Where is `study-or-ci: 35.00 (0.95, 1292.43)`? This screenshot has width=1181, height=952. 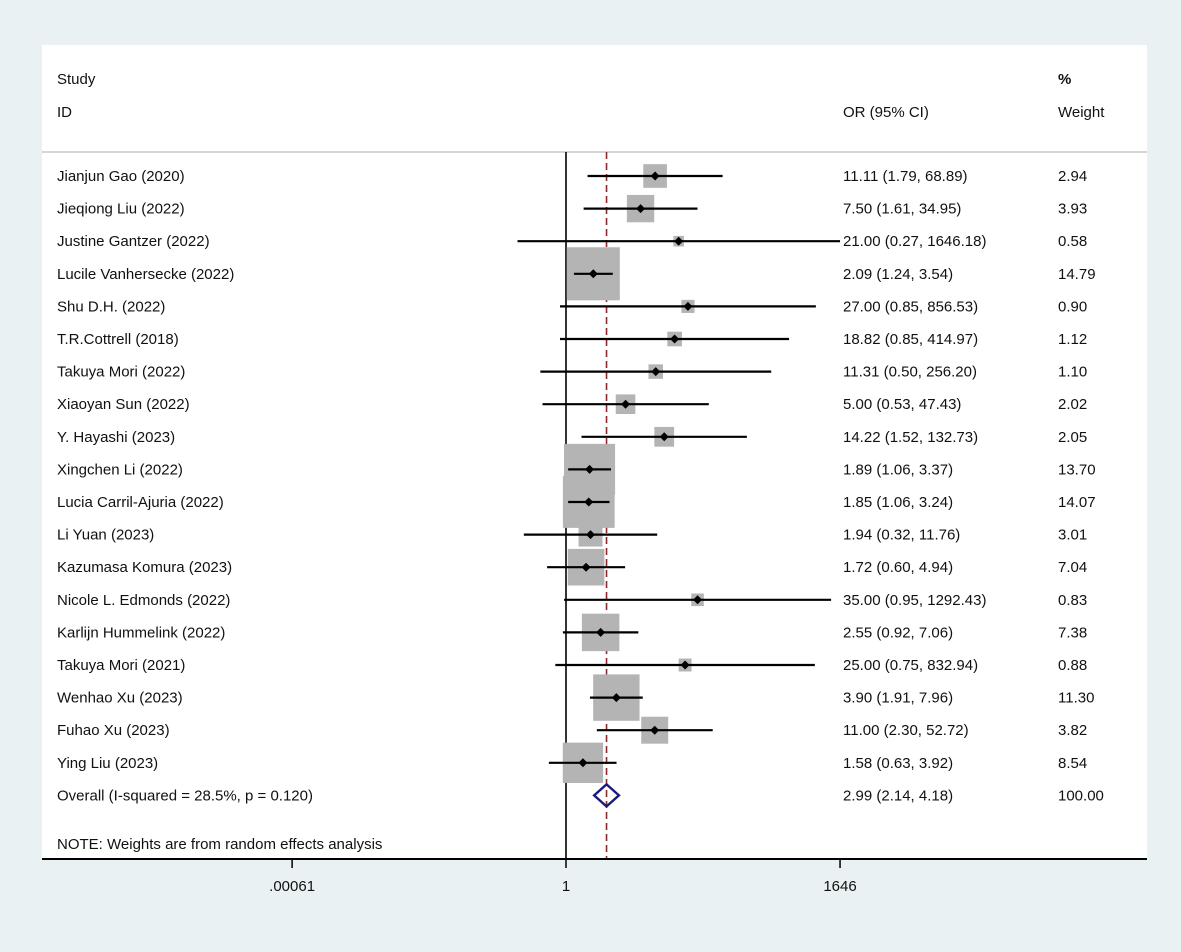 study-or-ci: 35.00 (0.95, 1292.43) is located at coordinates (914, 600).